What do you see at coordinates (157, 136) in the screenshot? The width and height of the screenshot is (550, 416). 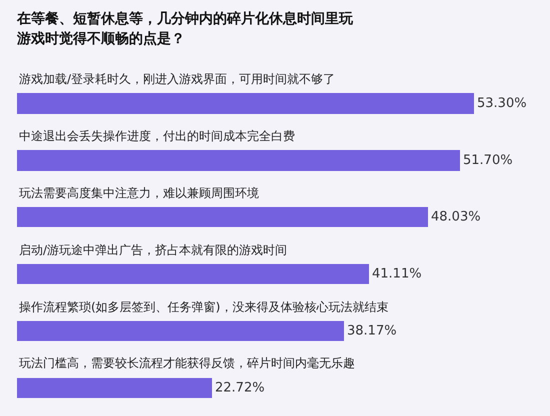 I see `y-tick-label: 中途退出会丢失操作进度，付出的时间成本完全白费` at bounding box center [157, 136].